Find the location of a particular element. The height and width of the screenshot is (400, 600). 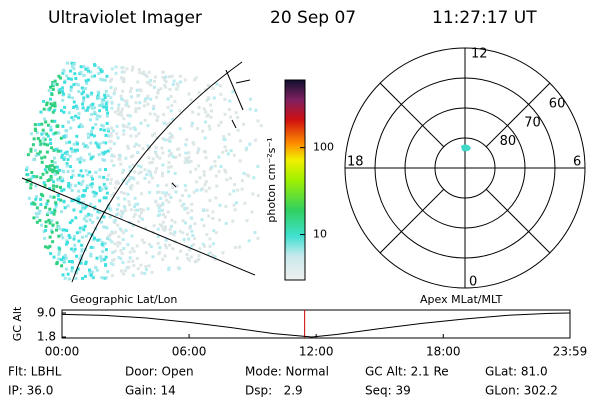

colorbar-tick-label: 100 is located at coordinates (323, 147).